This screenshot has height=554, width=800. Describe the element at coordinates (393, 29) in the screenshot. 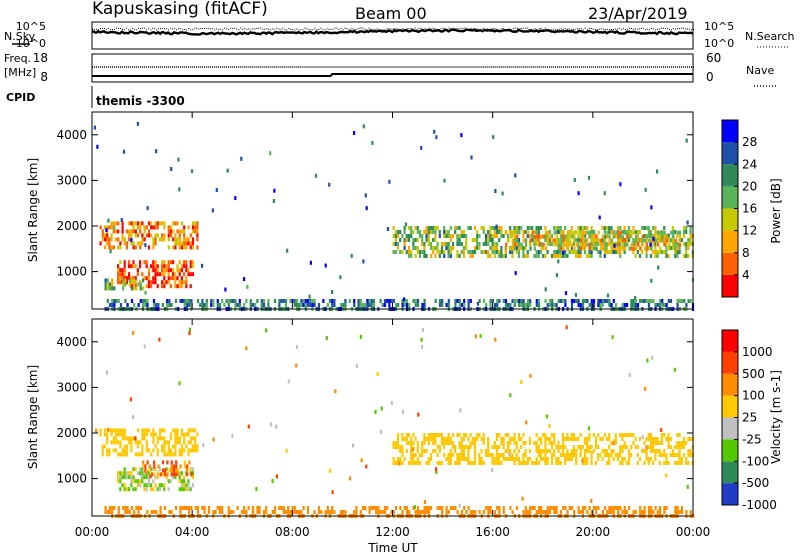

I see `nsearch-dots` at that location.